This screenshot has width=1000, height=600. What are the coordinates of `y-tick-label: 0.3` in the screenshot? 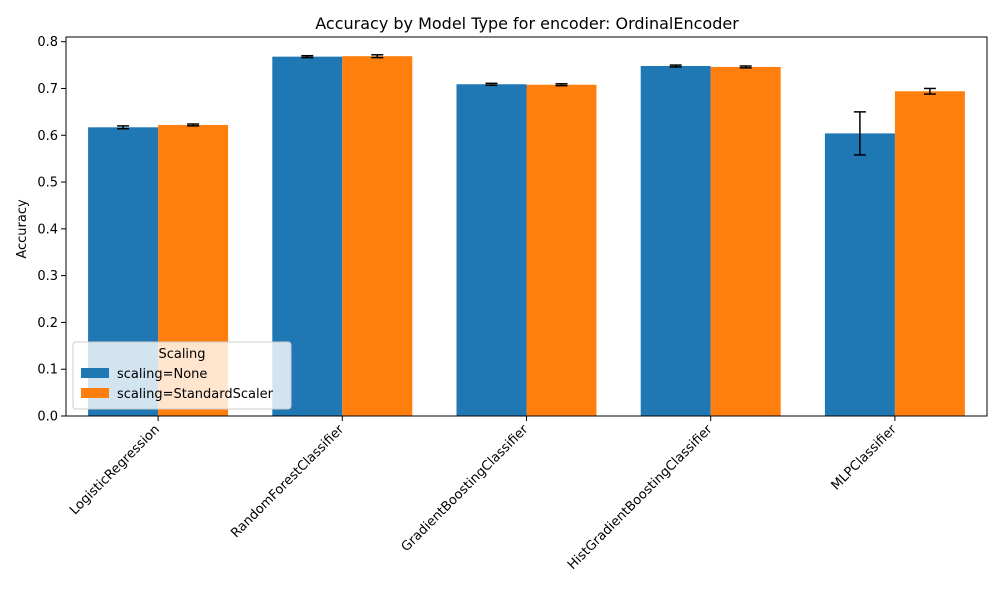 It's located at (47, 276).